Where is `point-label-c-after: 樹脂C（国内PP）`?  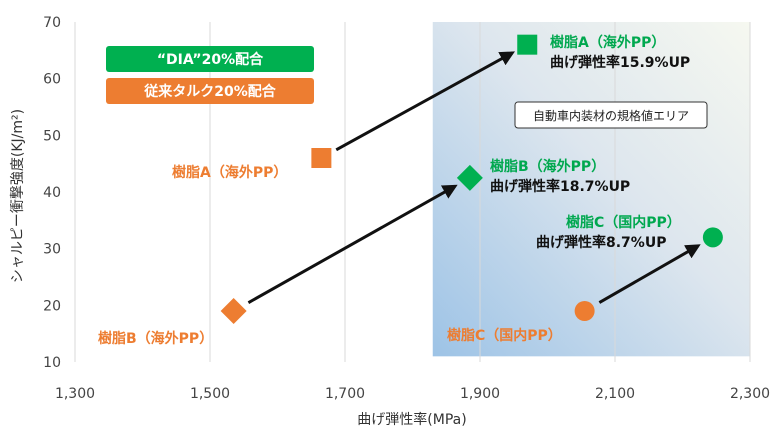
point-label-c-after: 樹脂C（国内PP） is located at coordinates (623, 222).